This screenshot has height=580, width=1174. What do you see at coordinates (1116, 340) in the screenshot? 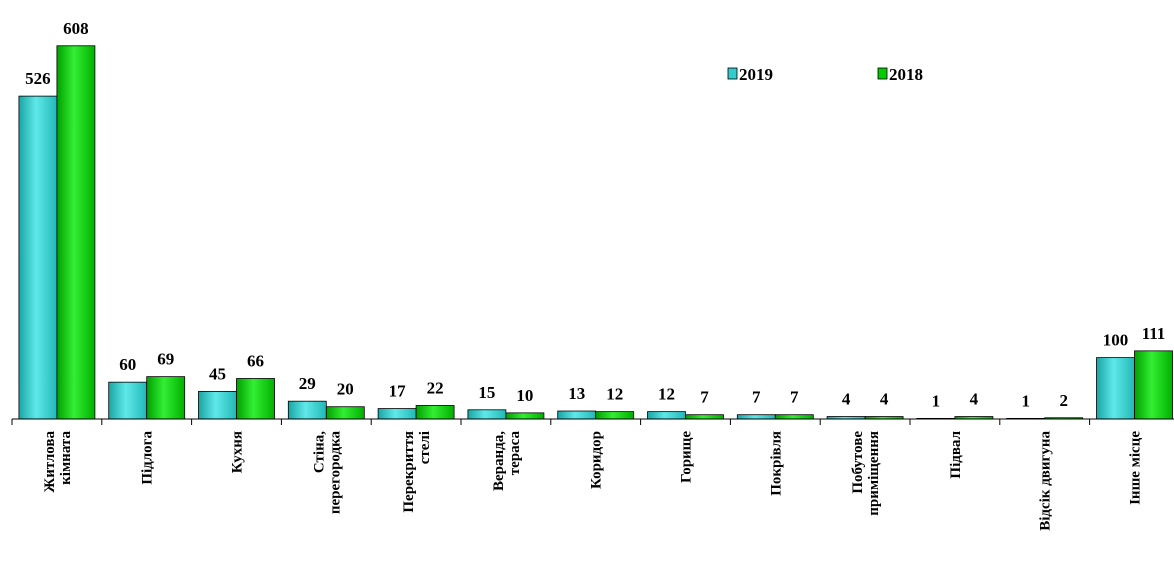
I see `data-label: 100` at bounding box center [1116, 340].